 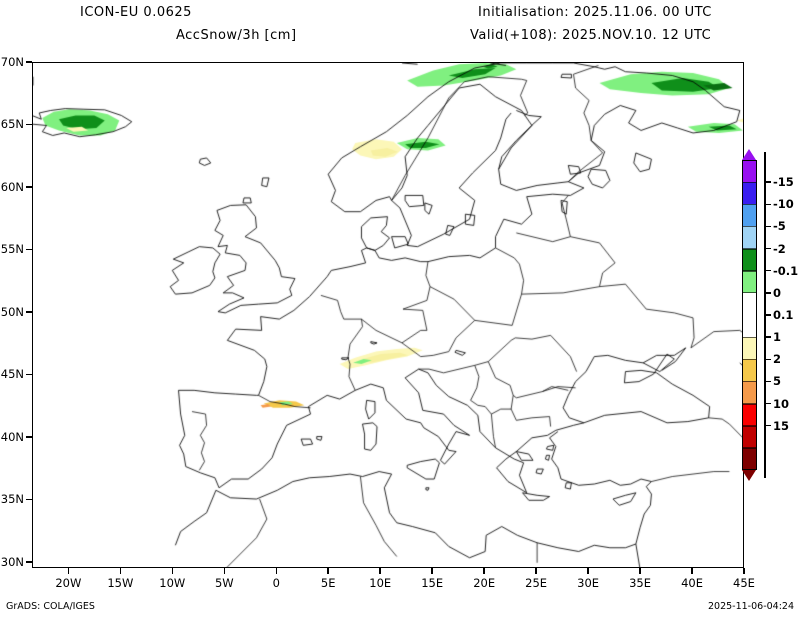 What do you see at coordinates (12, 499) in the screenshot?
I see `lat-label: 35N` at bounding box center [12, 499].